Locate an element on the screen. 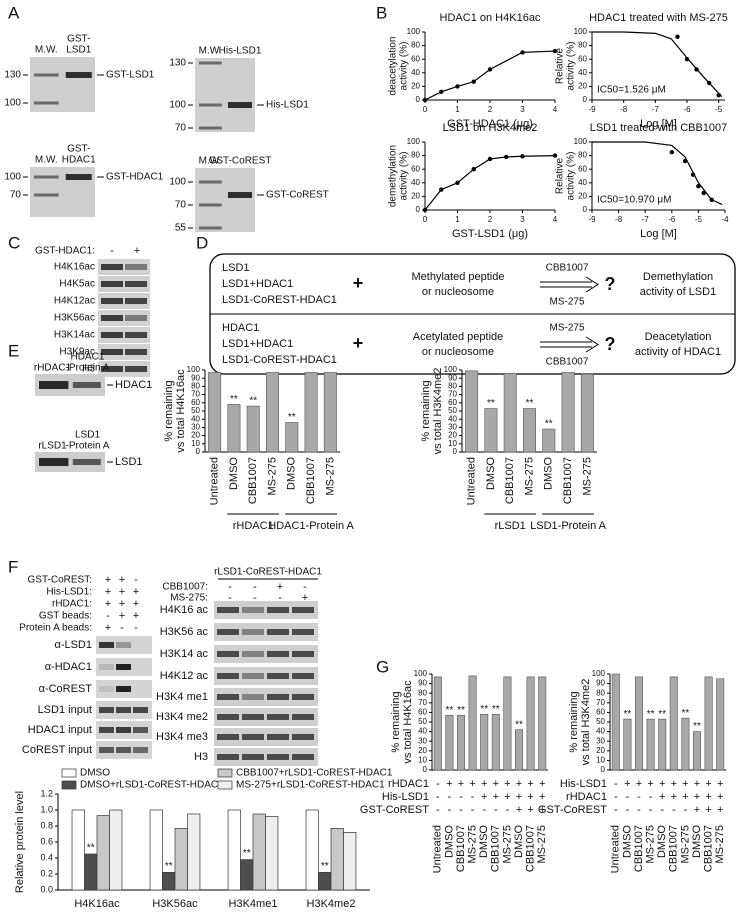 This screenshot has width=740, height=918. y-axis-label: activity (%) is located at coordinates (404, 176).